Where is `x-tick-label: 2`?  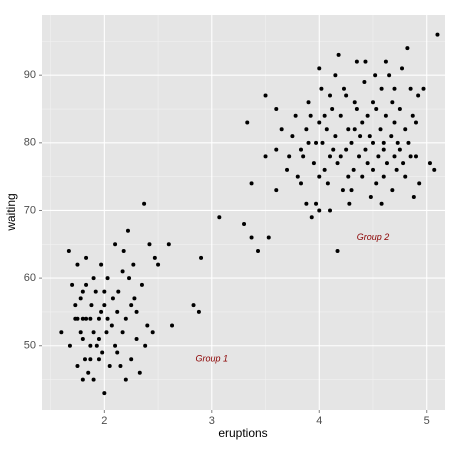
x-tick-label: 2 is located at coordinates (104, 421).